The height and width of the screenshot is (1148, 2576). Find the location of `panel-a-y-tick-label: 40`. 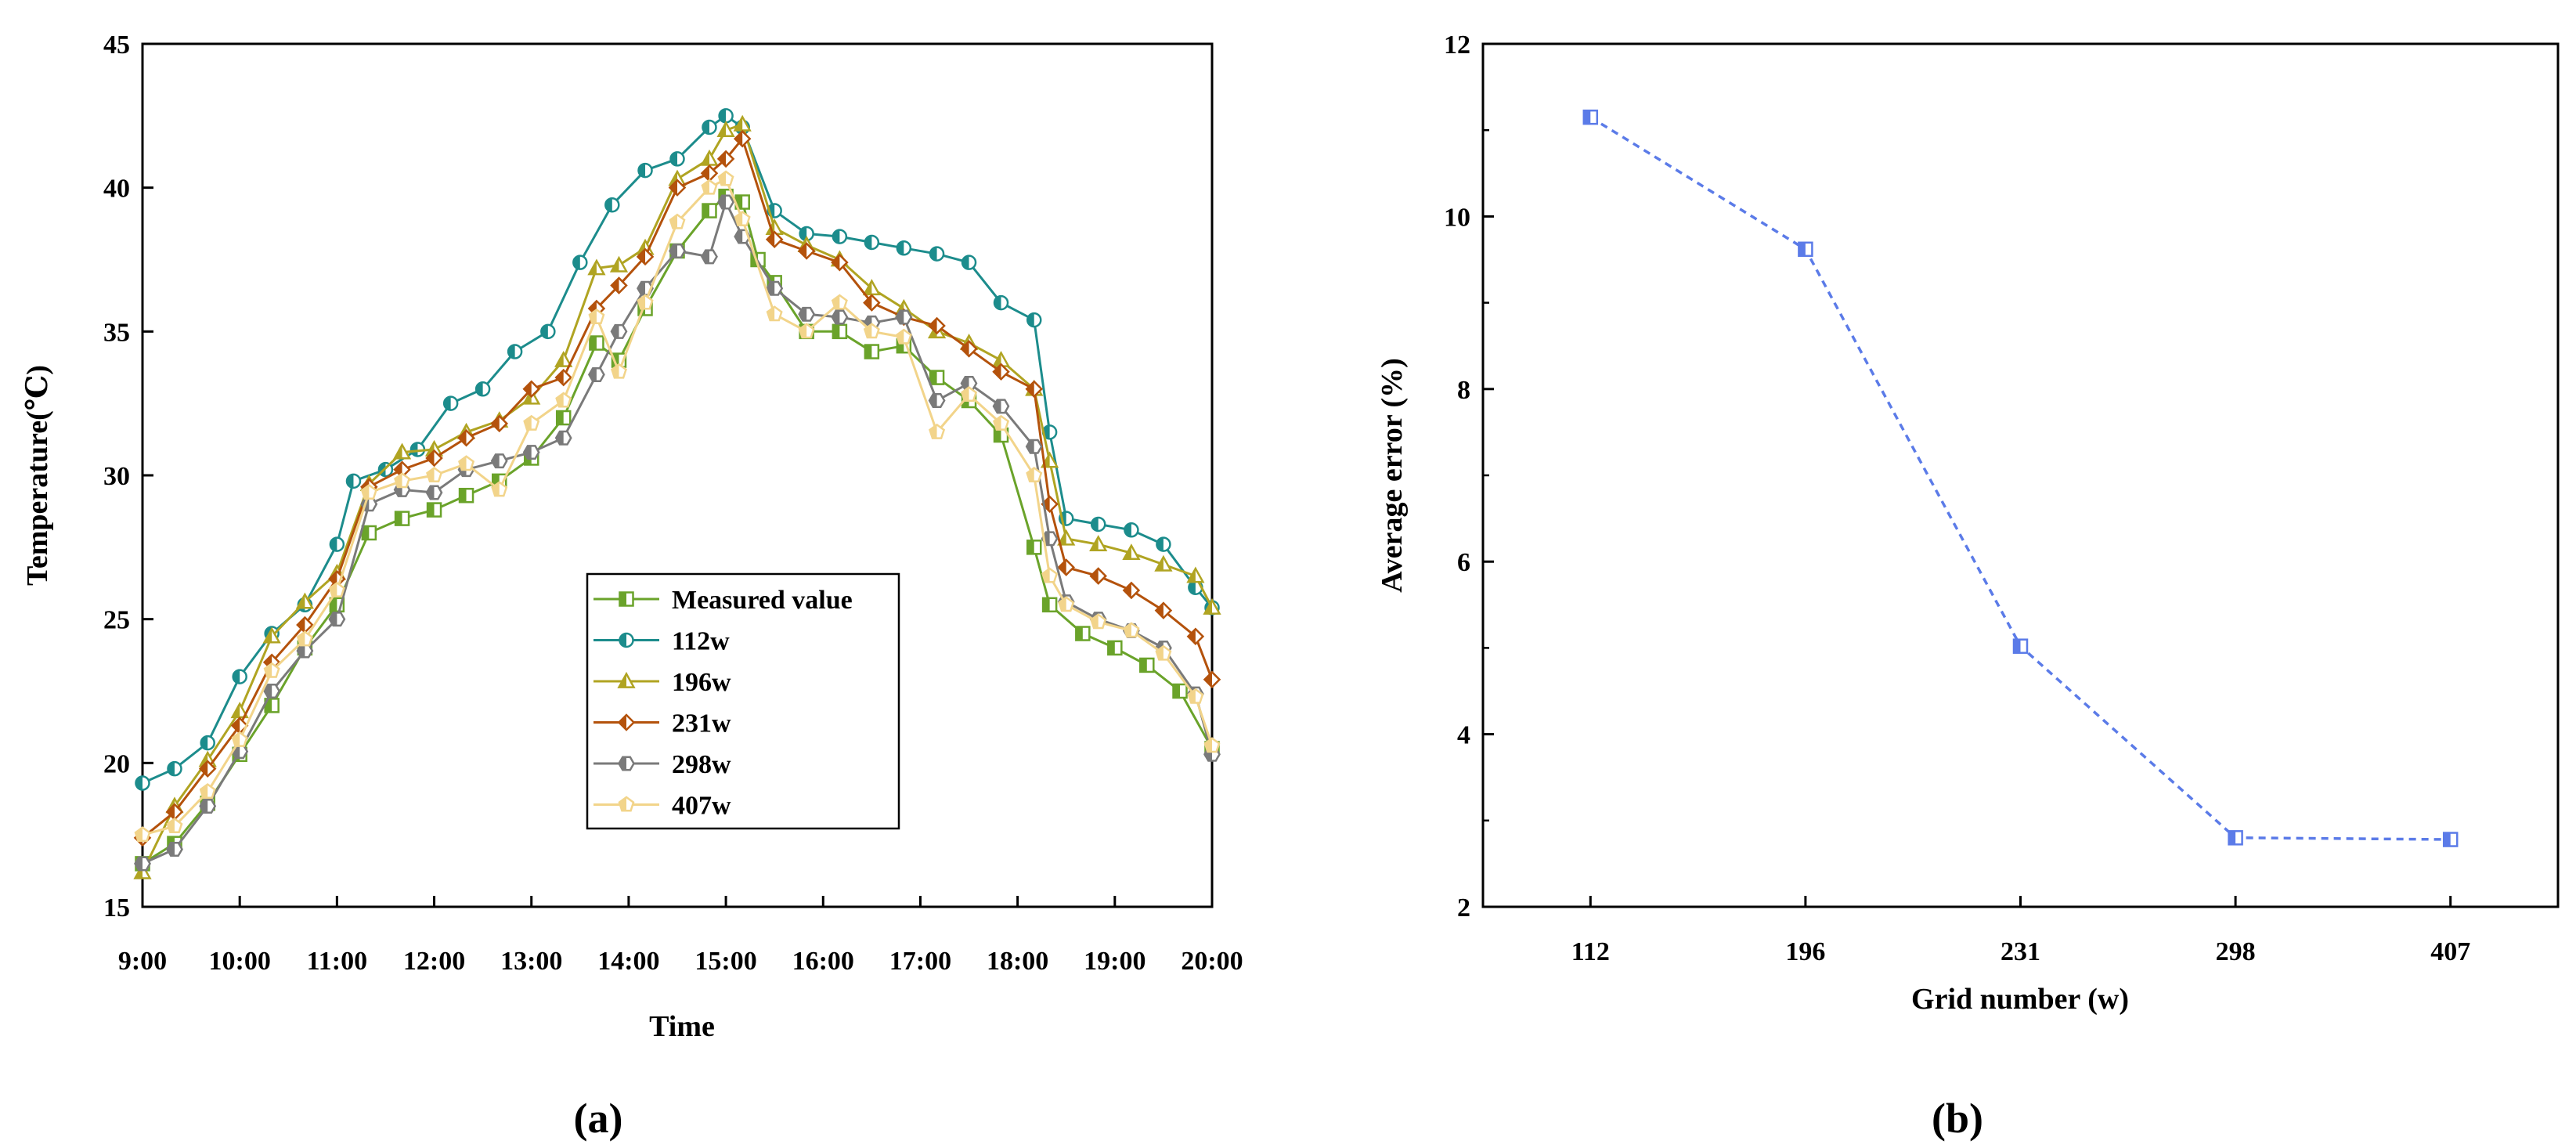

panel-a-y-tick-label: 40 is located at coordinates (116, 189).